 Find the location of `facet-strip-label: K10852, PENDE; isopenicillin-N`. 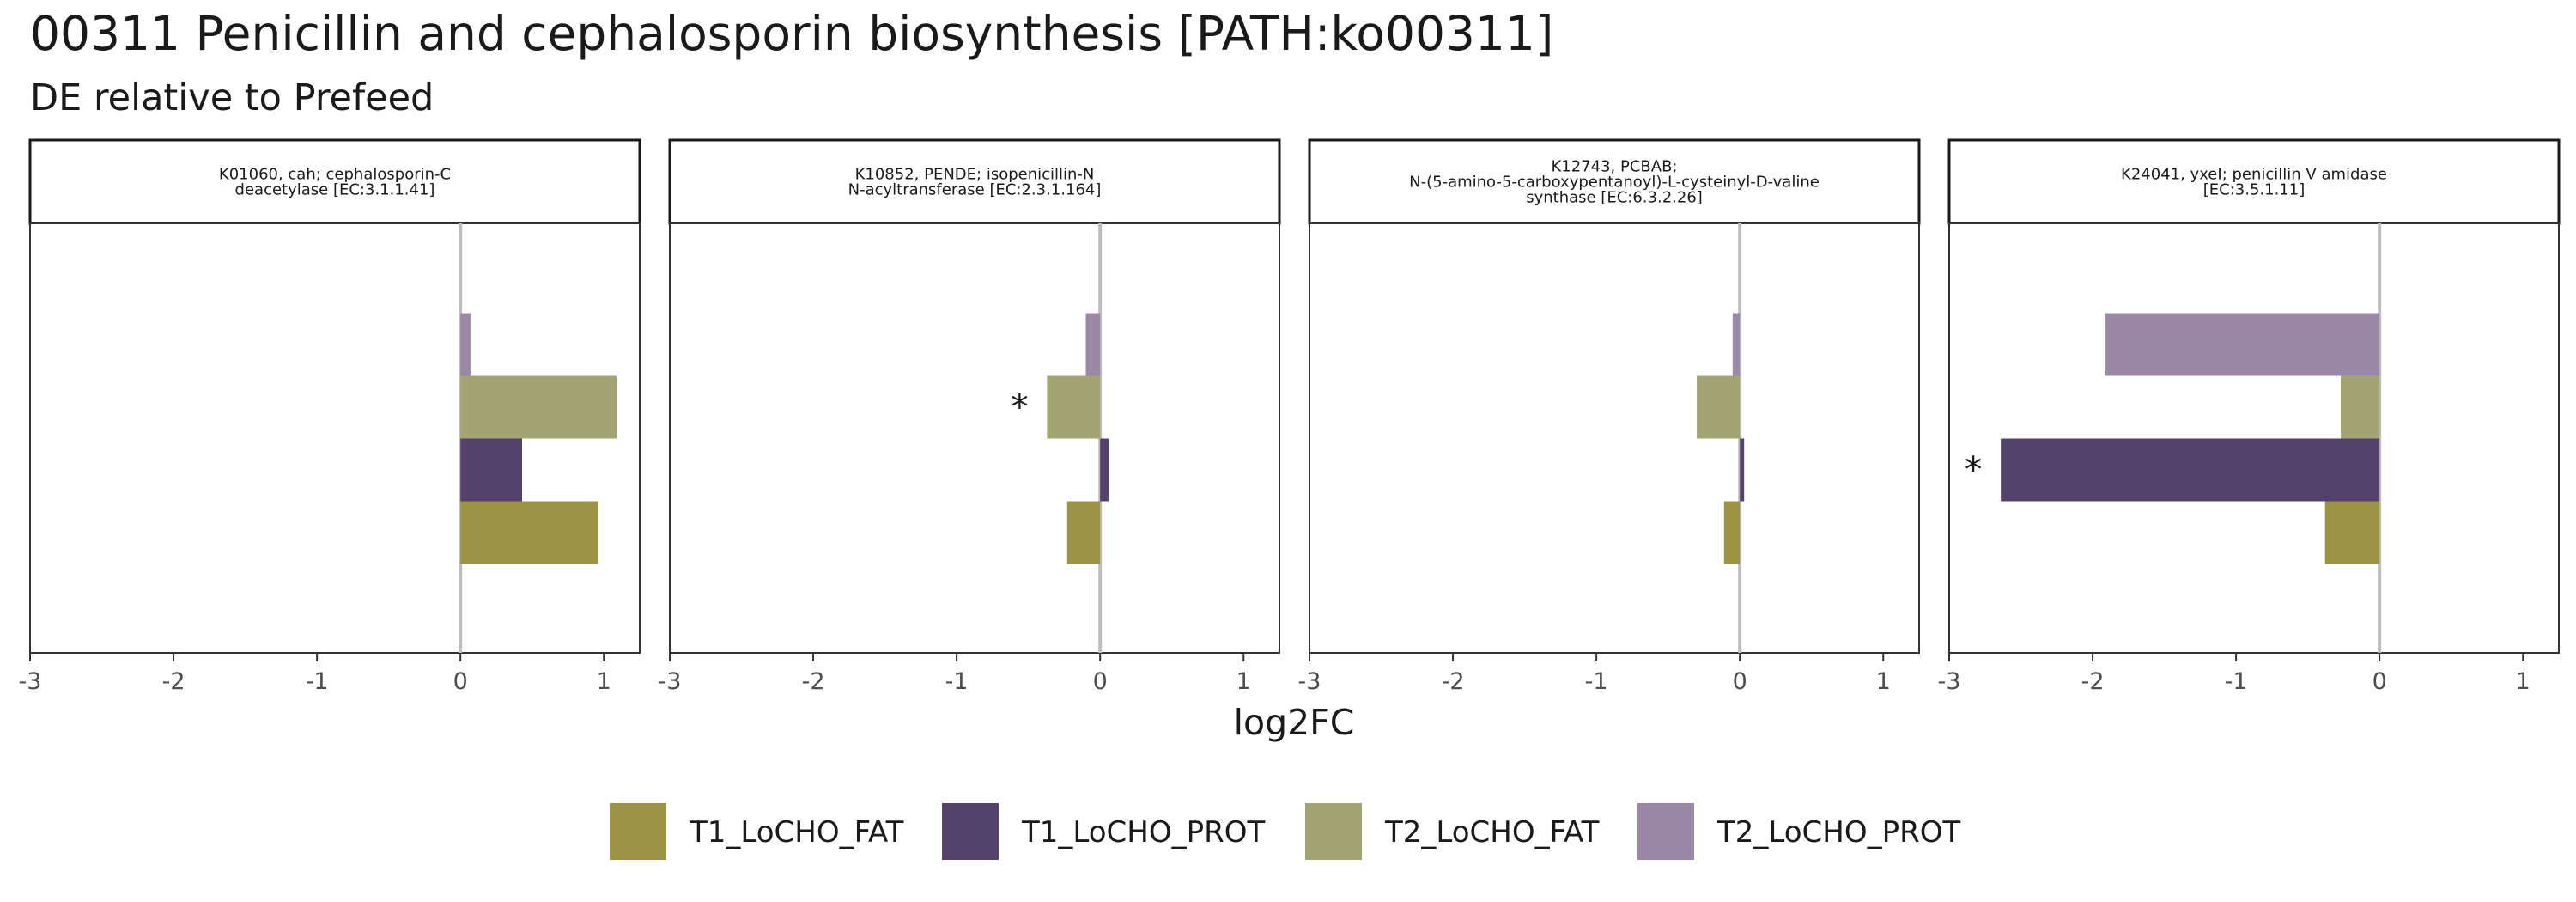

facet-strip-label: K10852, PENDE; isopenicillin-N is located at coordinates (975, 175).